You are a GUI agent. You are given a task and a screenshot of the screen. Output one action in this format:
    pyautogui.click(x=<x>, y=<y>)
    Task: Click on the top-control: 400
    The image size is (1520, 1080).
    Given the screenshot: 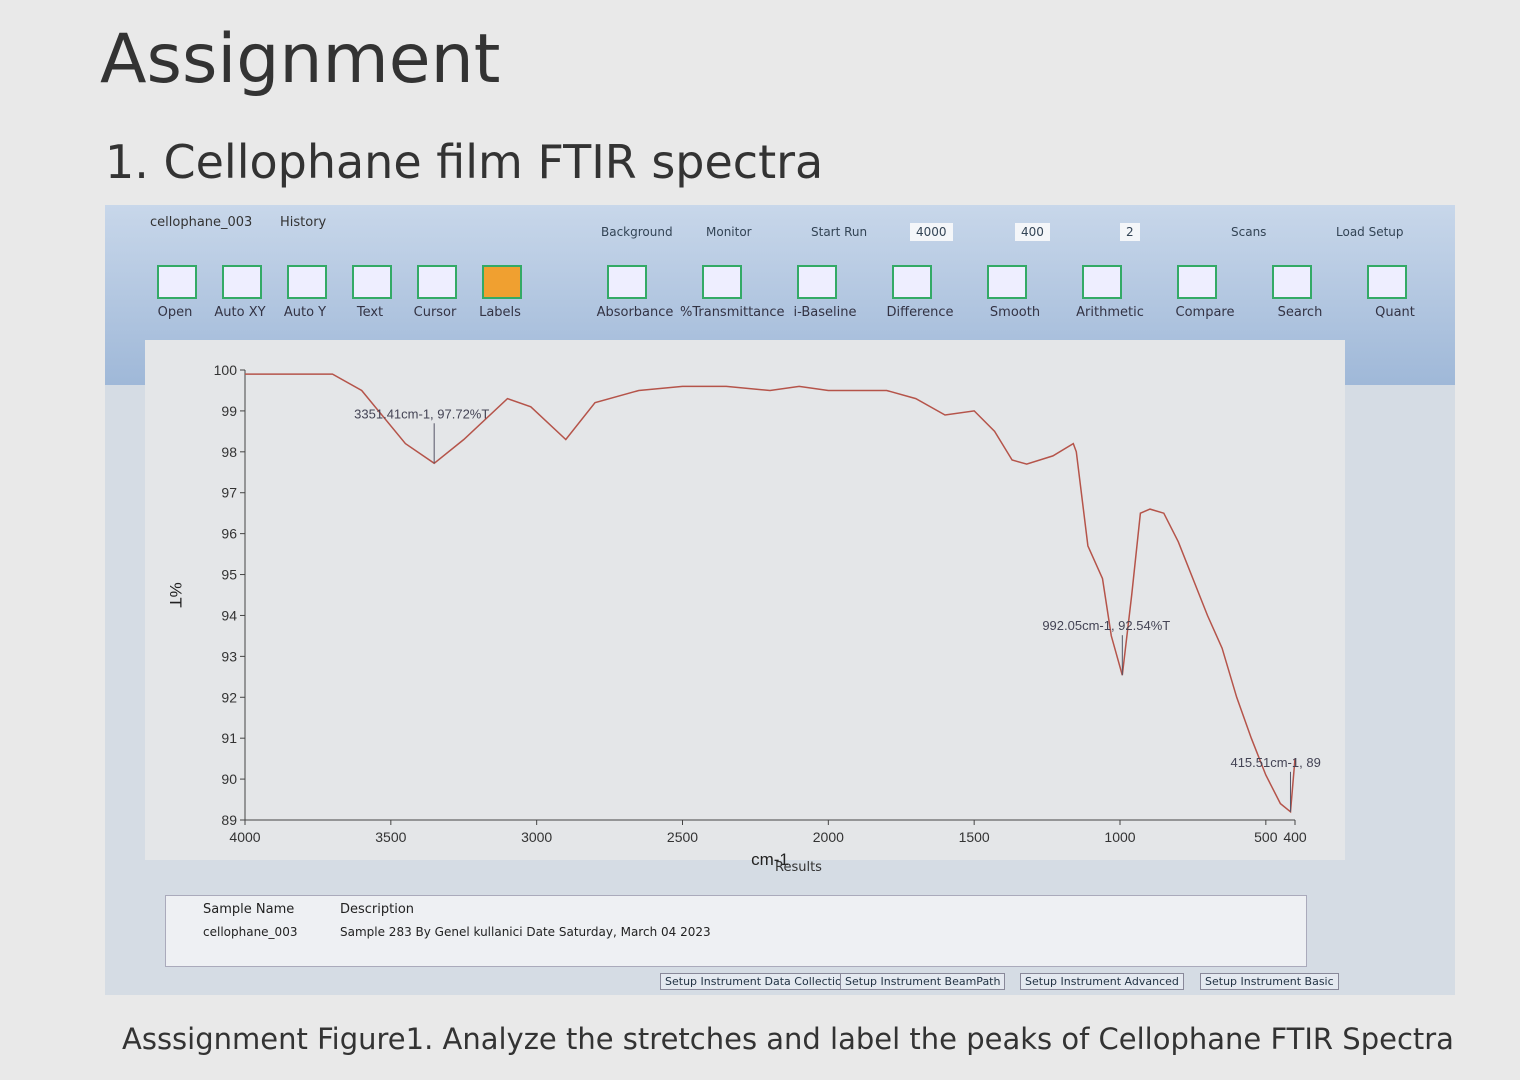 What is the action you would take?
    pyautogui.click(x=1032, y=232)
    